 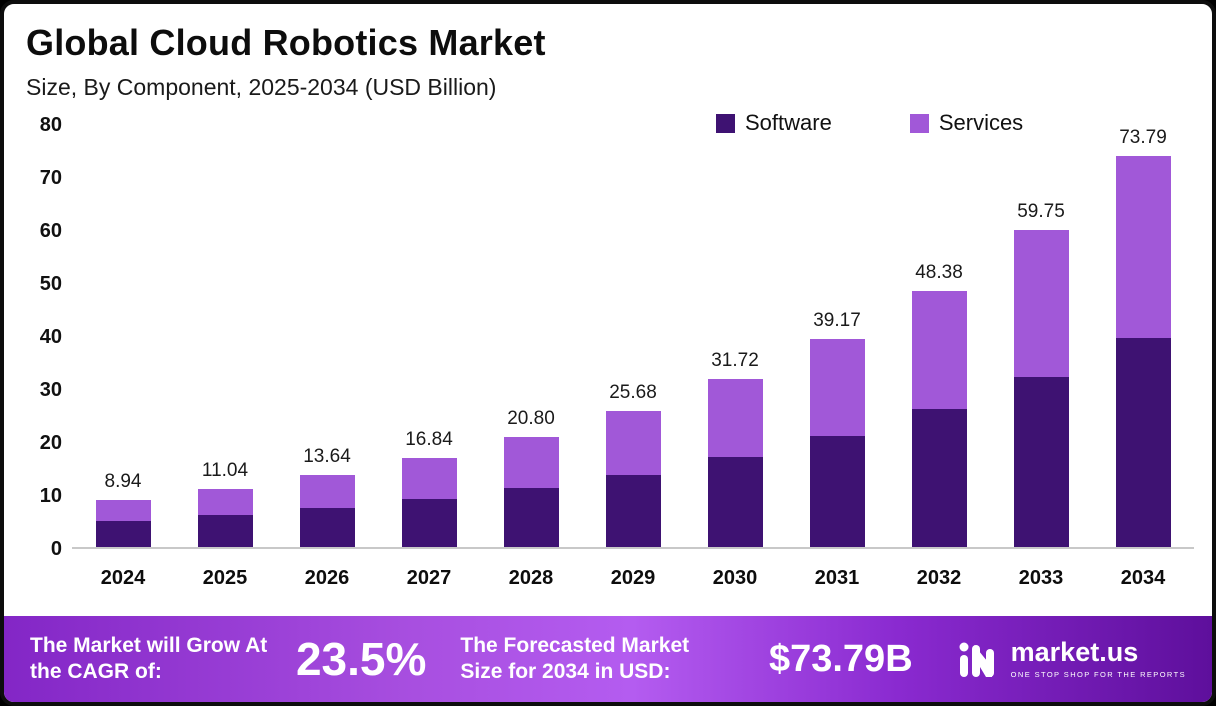 What do you see at coordinates (633, 392) in the screenshot?
I see `bar-value-label: 25.68` at bounding box center [633, 392].